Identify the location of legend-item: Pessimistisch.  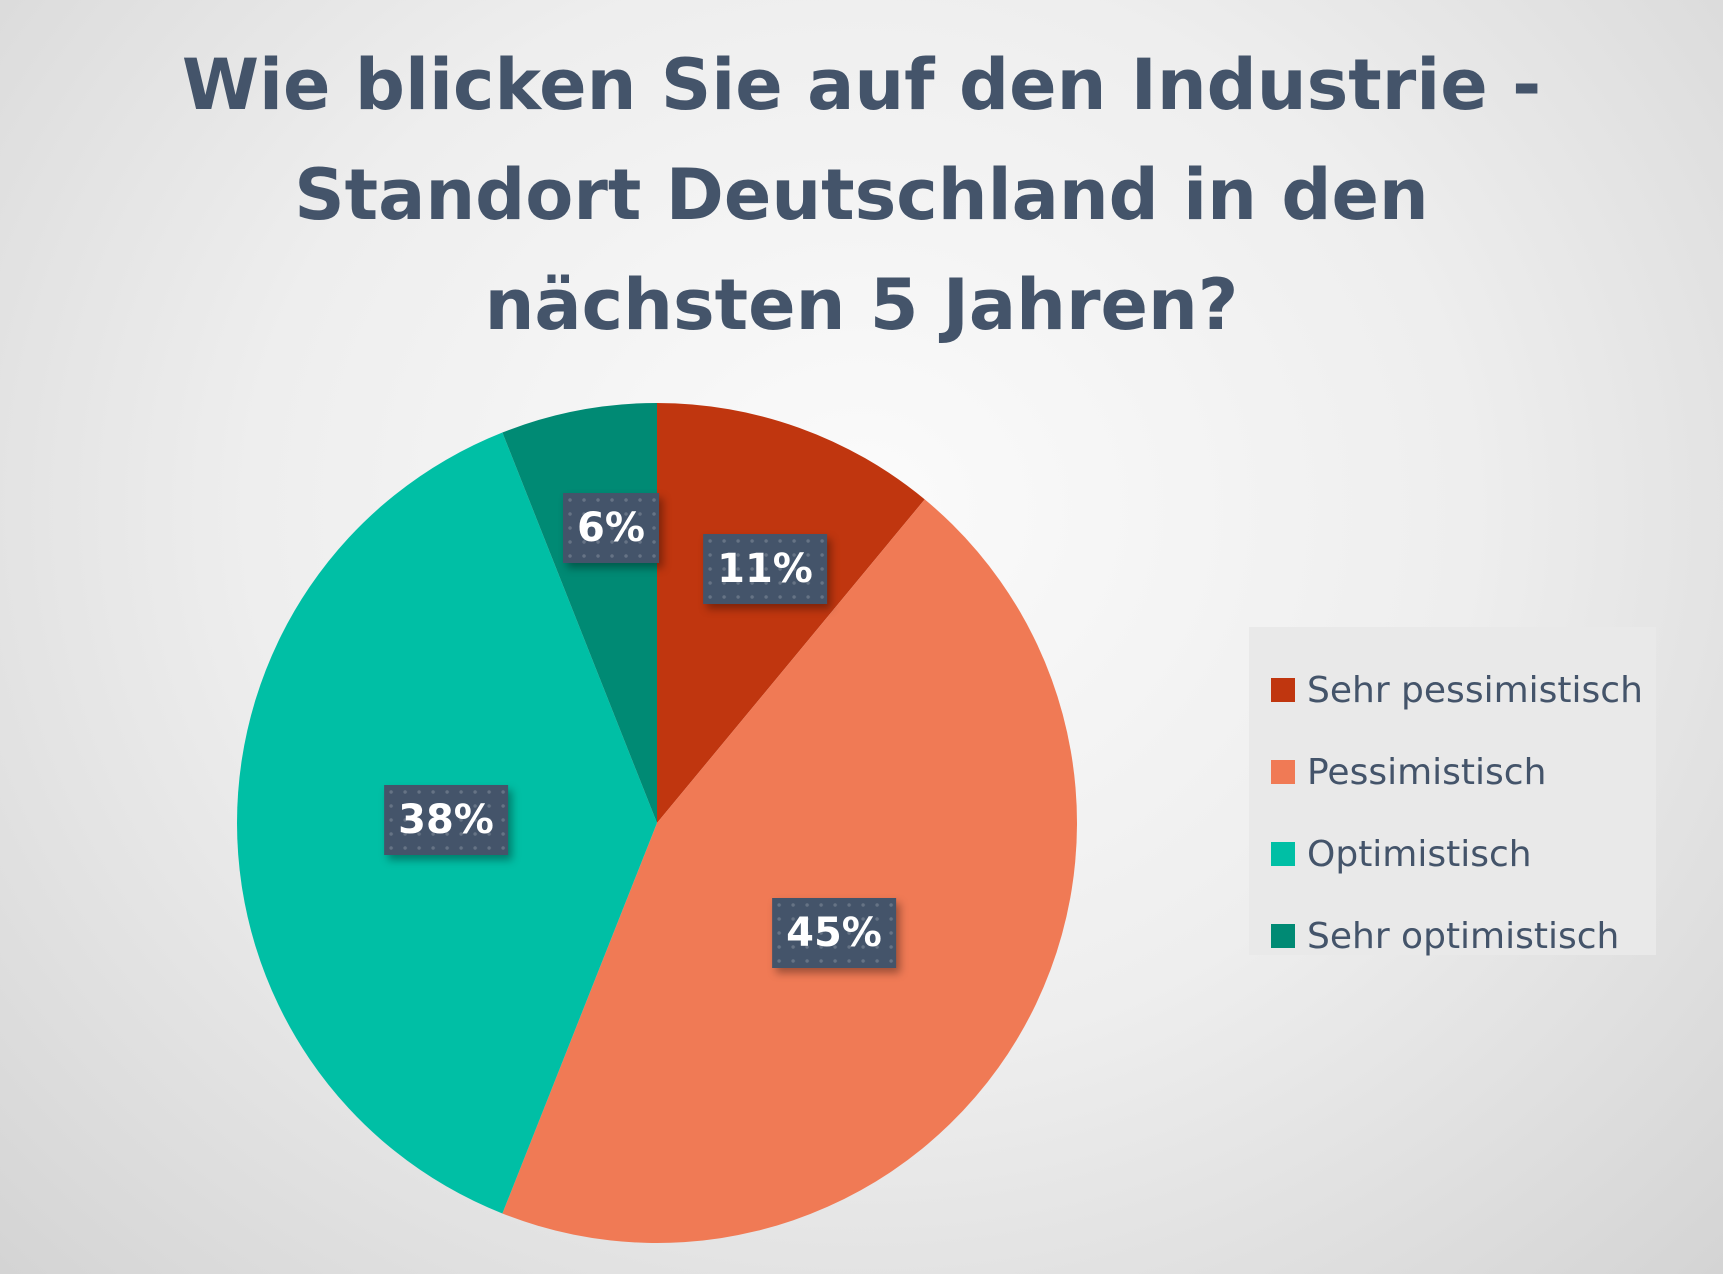
(1463, 772).